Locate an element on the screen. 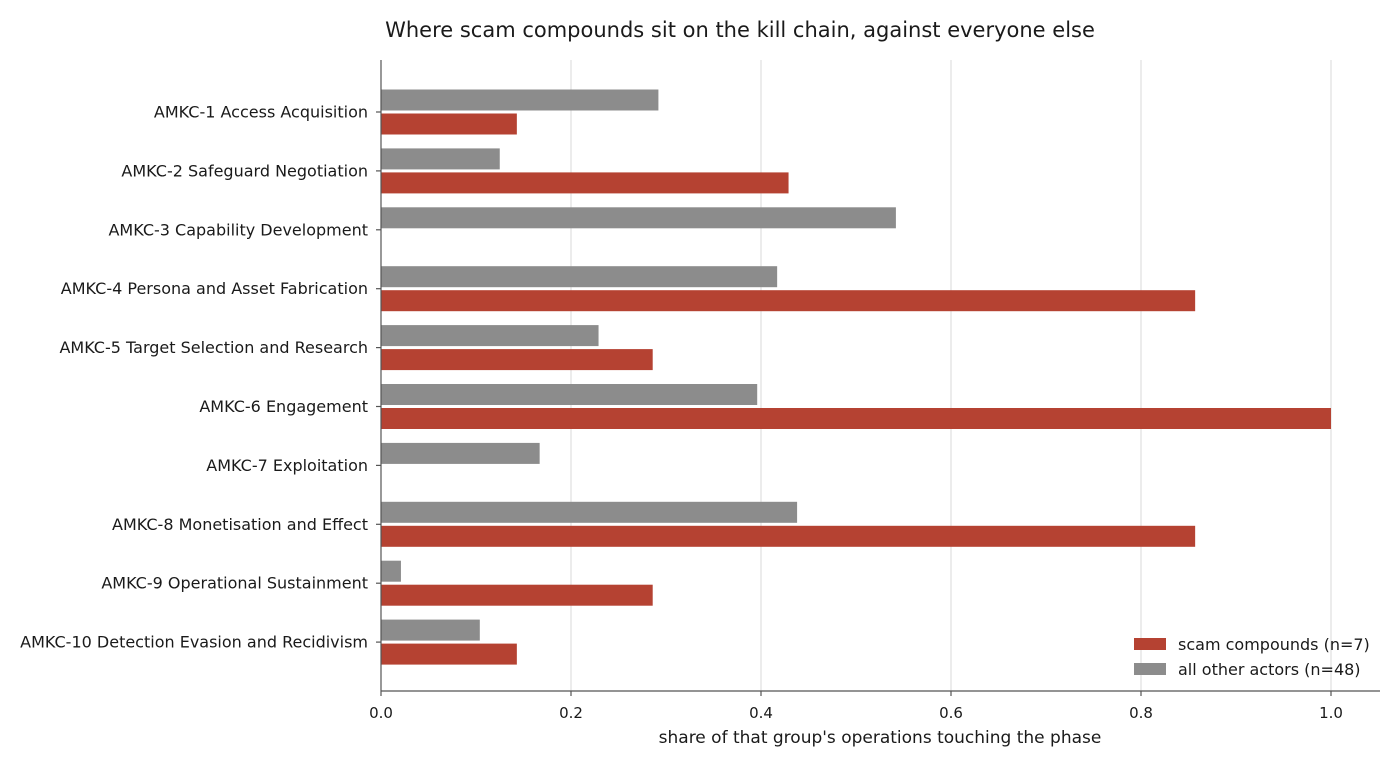 The height and width of the screenshot is (770, 1400). x-tick-label: 1.0 is located at coordinates (1331, 713).